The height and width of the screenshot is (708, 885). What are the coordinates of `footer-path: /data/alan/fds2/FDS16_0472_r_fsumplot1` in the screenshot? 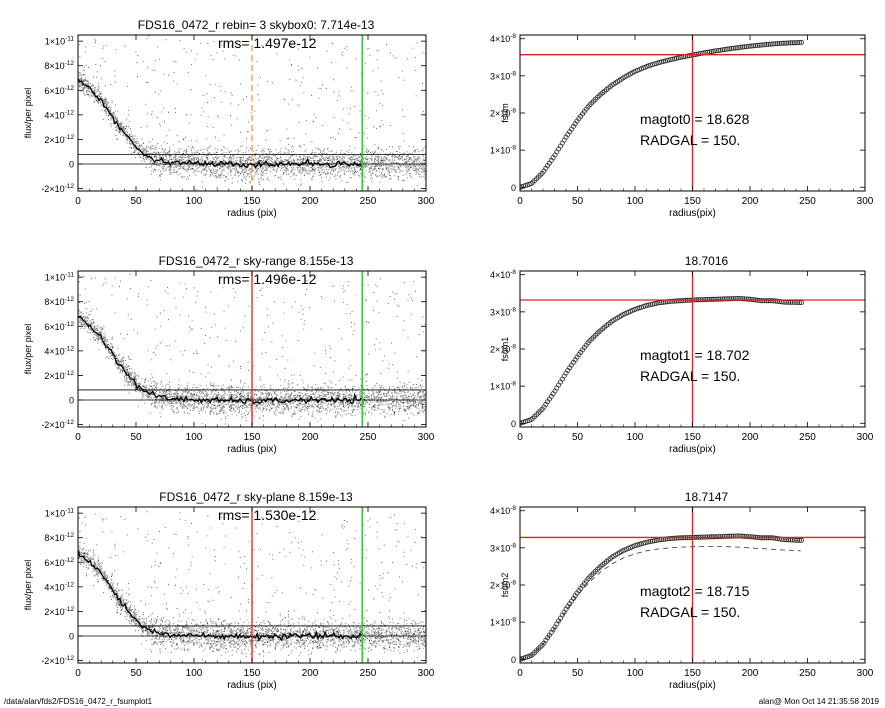 It's located at (78, 701).